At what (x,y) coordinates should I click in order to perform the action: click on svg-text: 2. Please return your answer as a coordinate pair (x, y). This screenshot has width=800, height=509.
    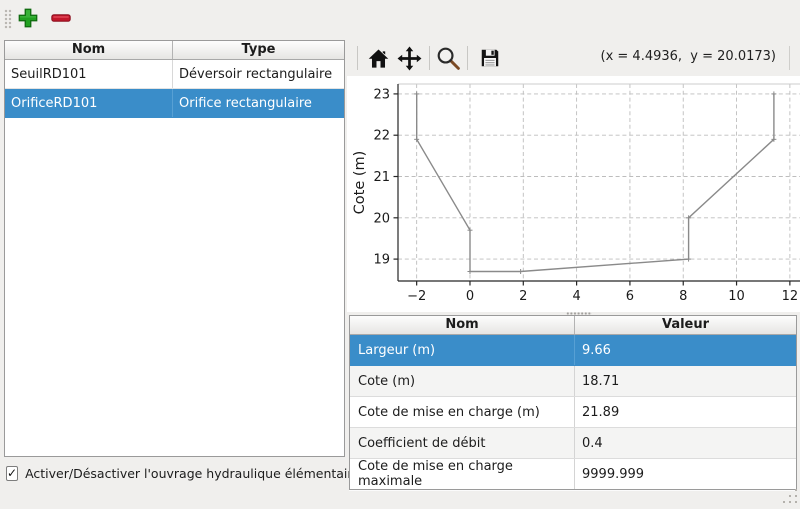
    Looking at the image, I should click on (523, 296).